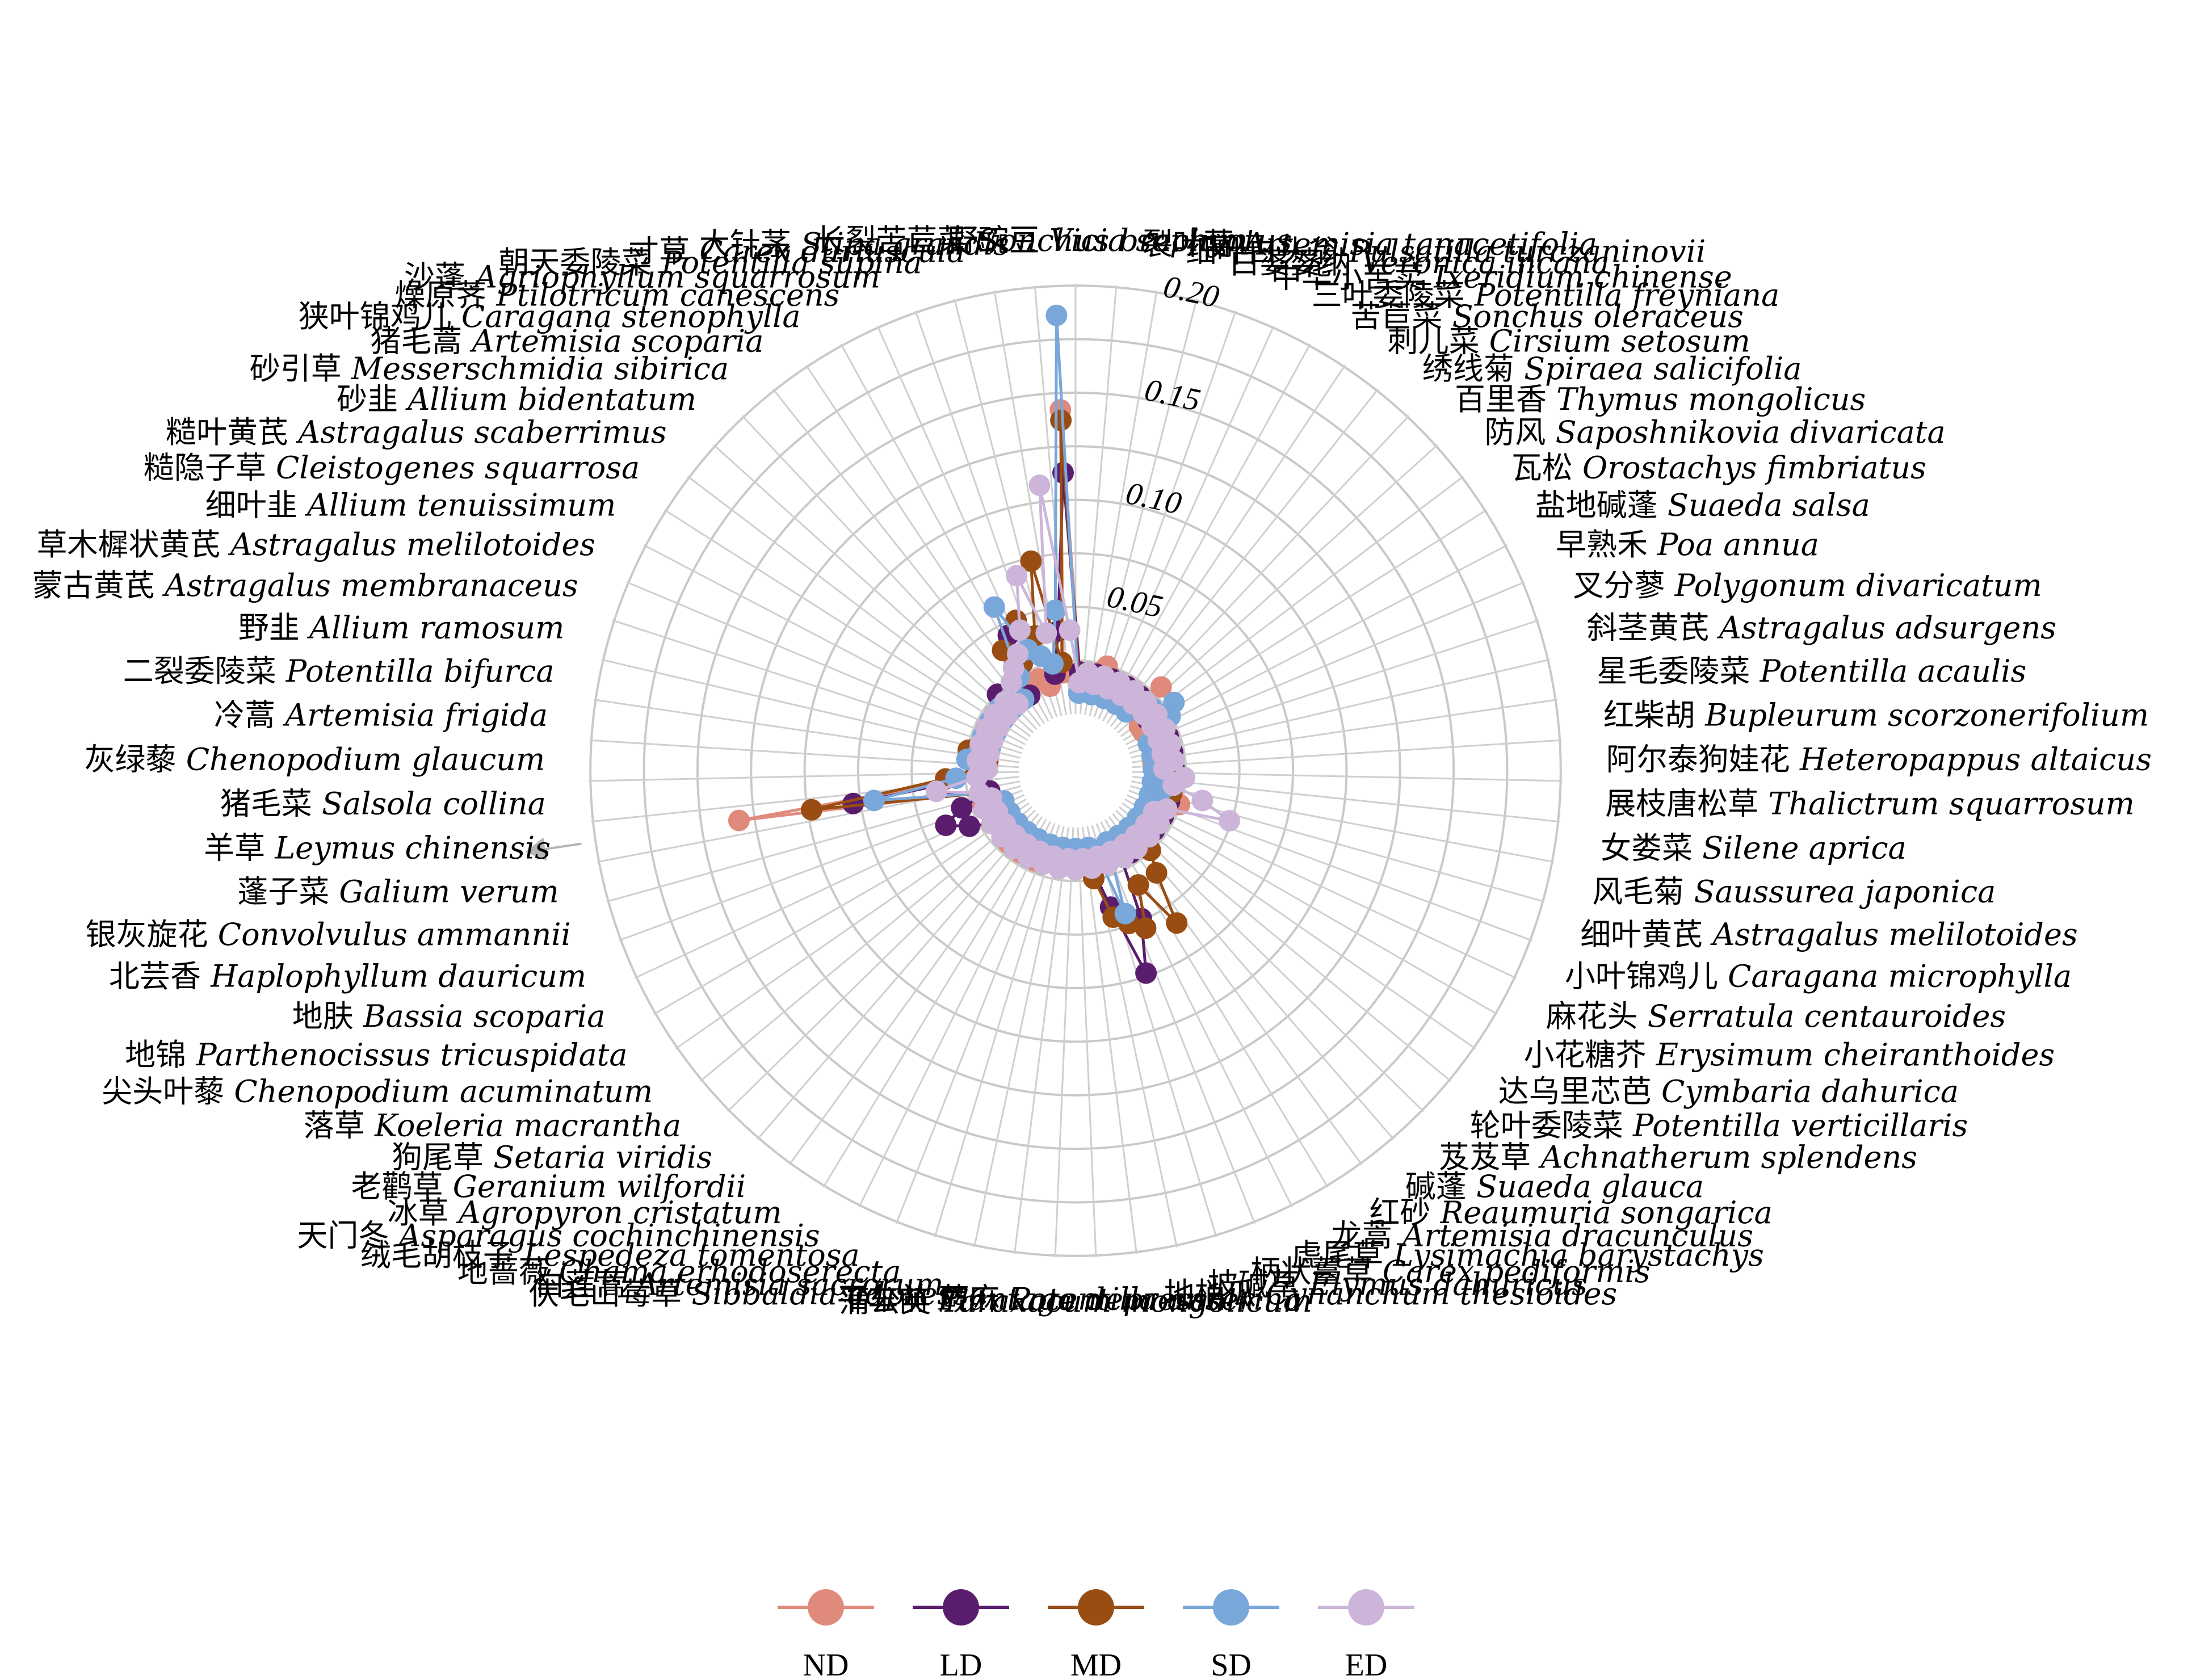  I want to click on species-cn: 蒙古黄芪, so click(98, 585).